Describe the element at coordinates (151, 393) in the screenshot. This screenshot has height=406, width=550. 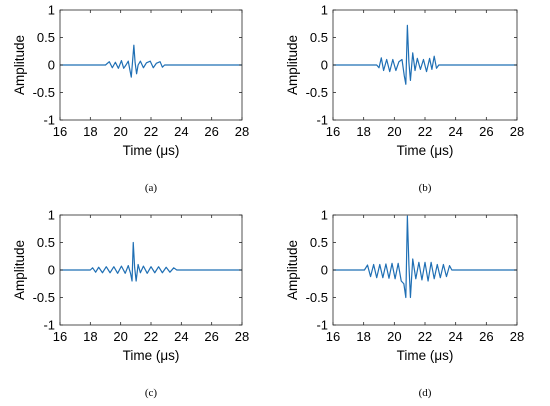
I see `panel-label: (c)` at that location.